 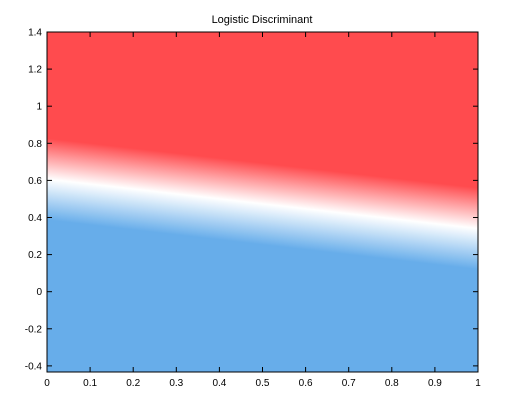 I want to click on y-tick-label: 1.2, so click(x=35, y=70).